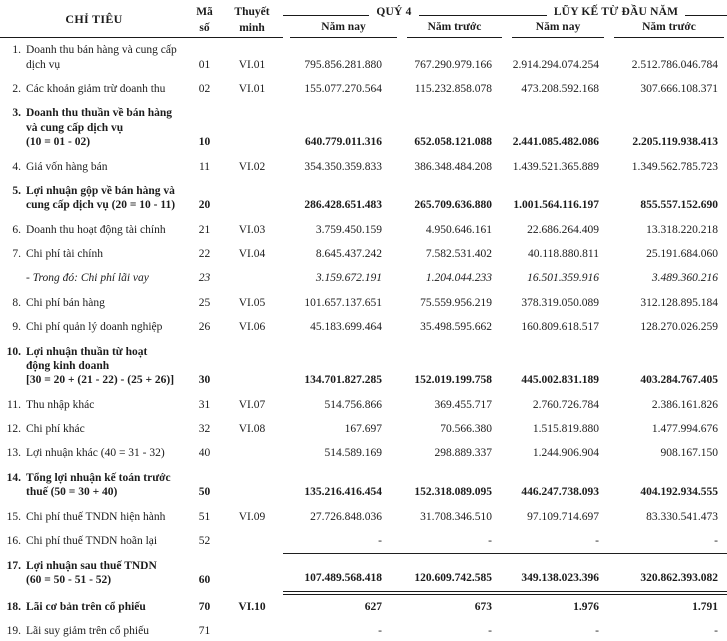 This screenshot has width=727, height=641. I want to click on row-label: 12. Chi phí khác, so click(94, 429).